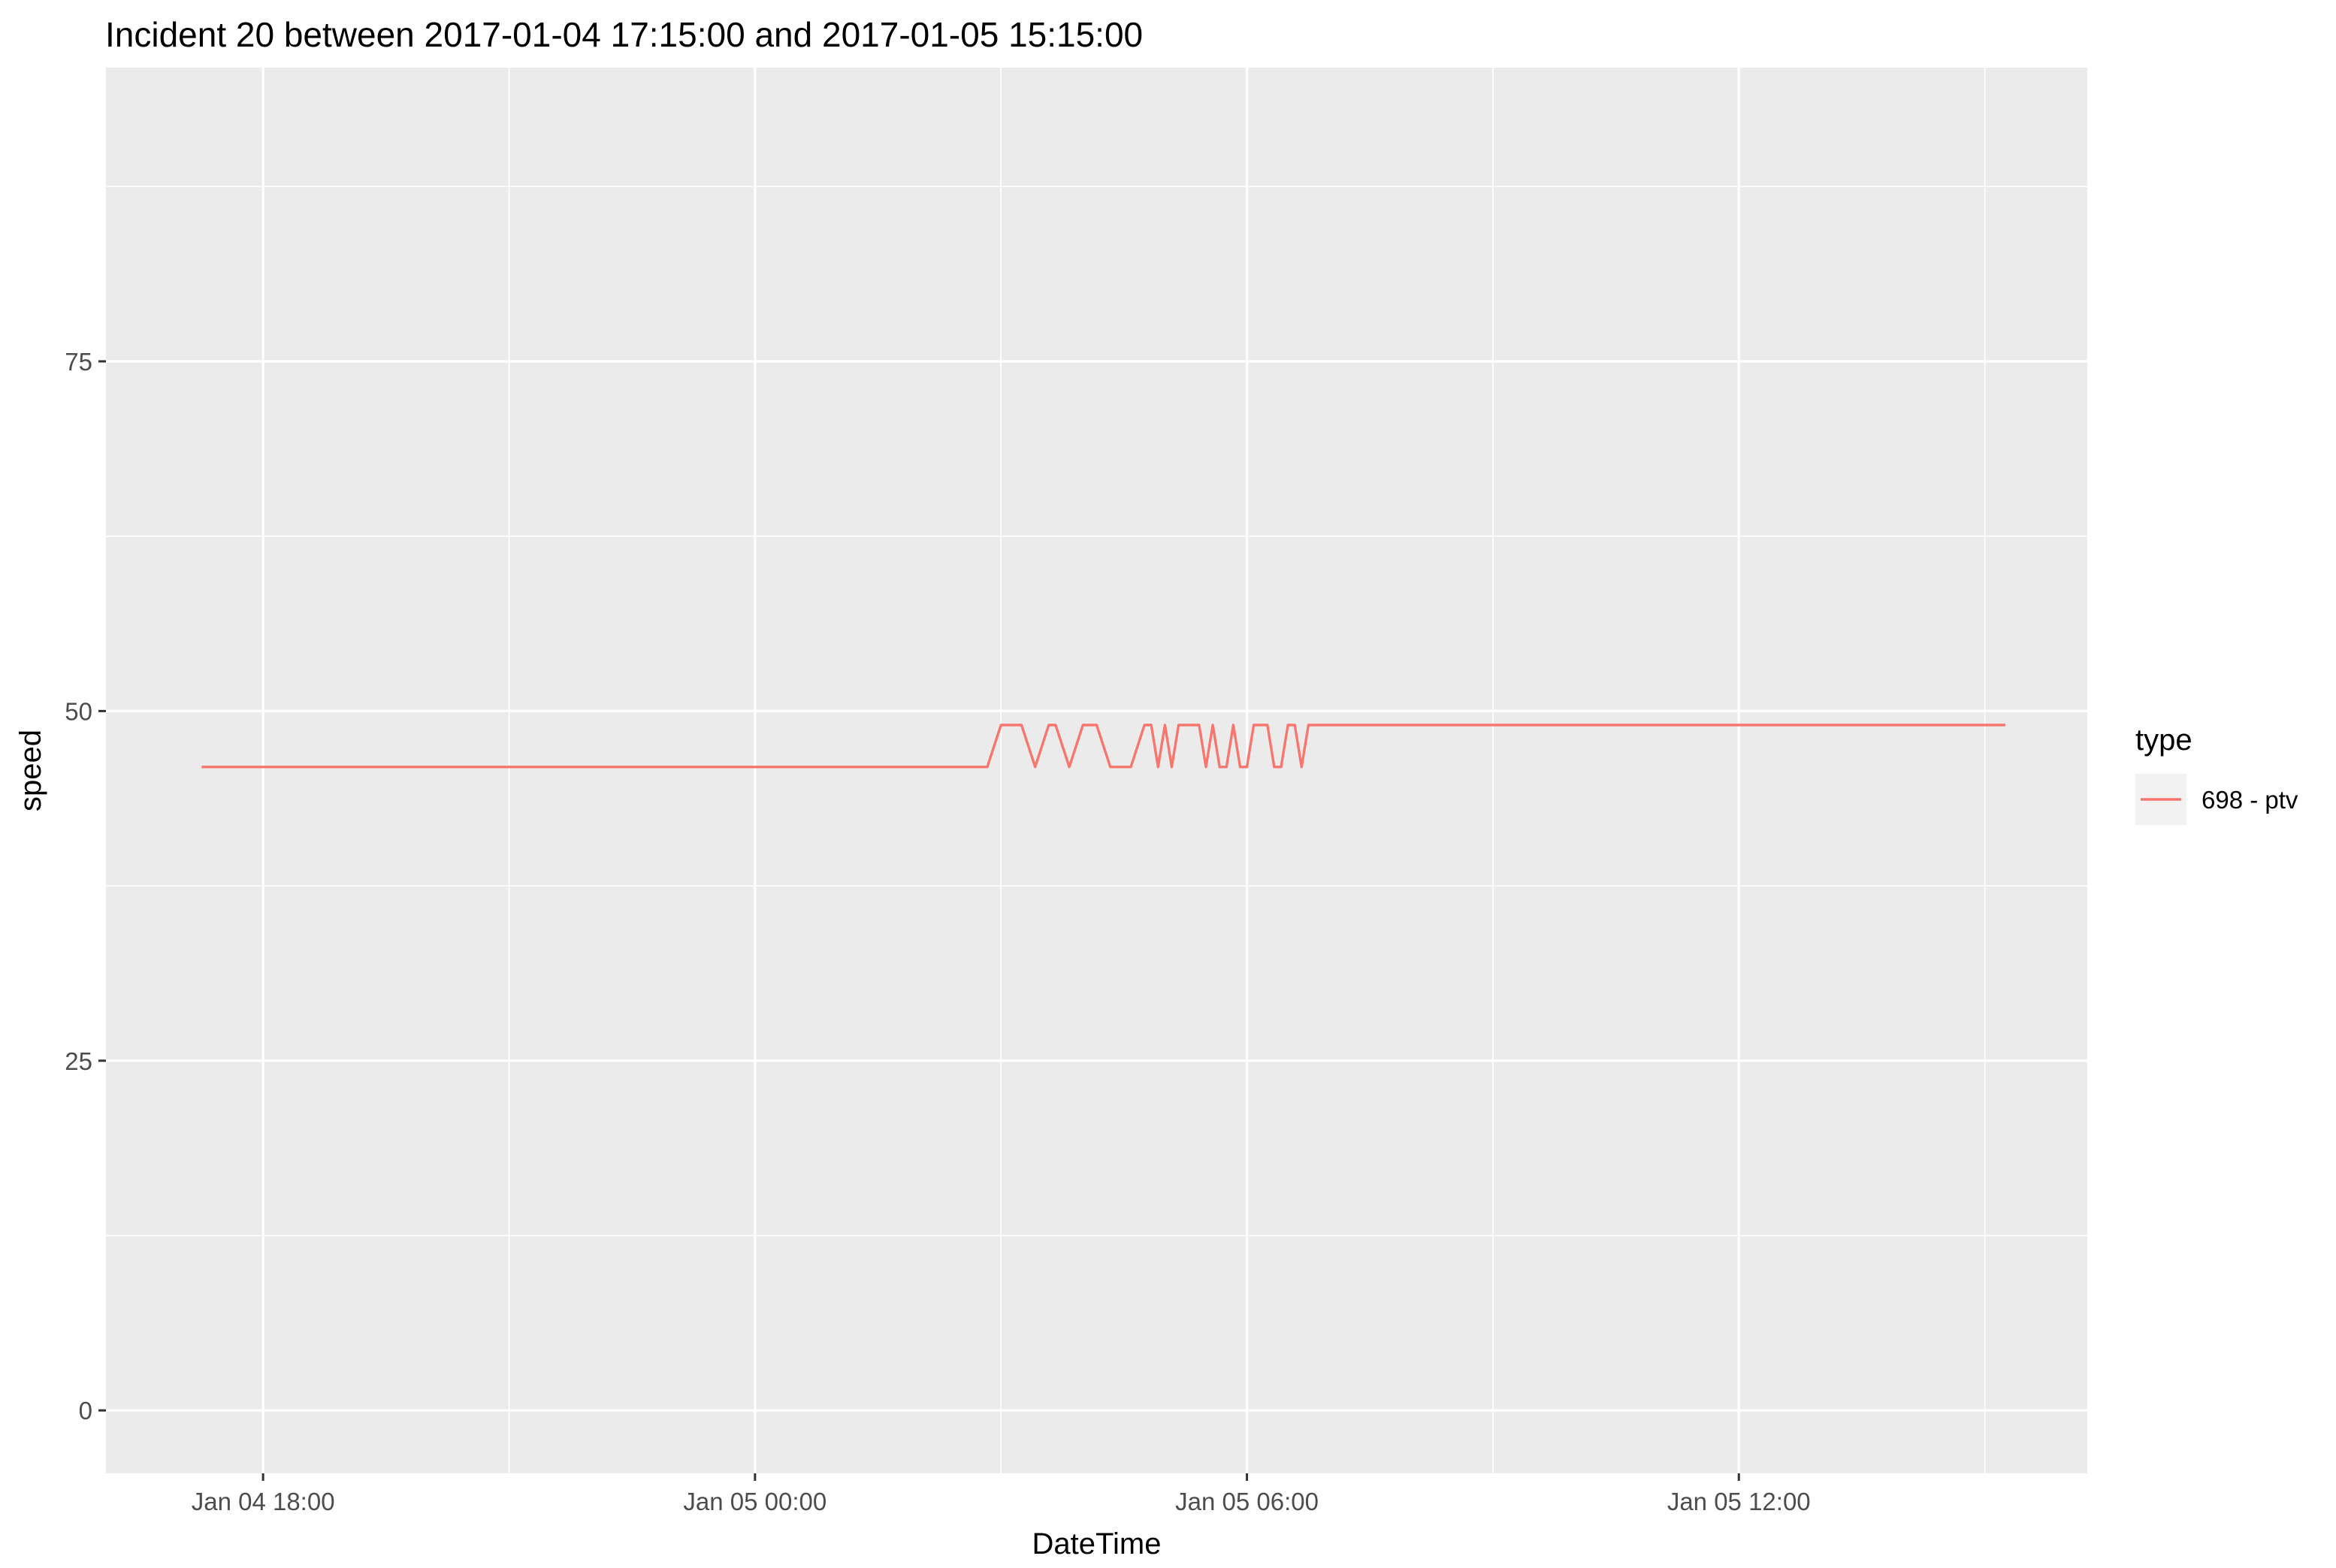  What do you see at coordinates (85, 1410) in the screenshot?
I see `y-tick-label: 0` at bounding box center [85, 1410].